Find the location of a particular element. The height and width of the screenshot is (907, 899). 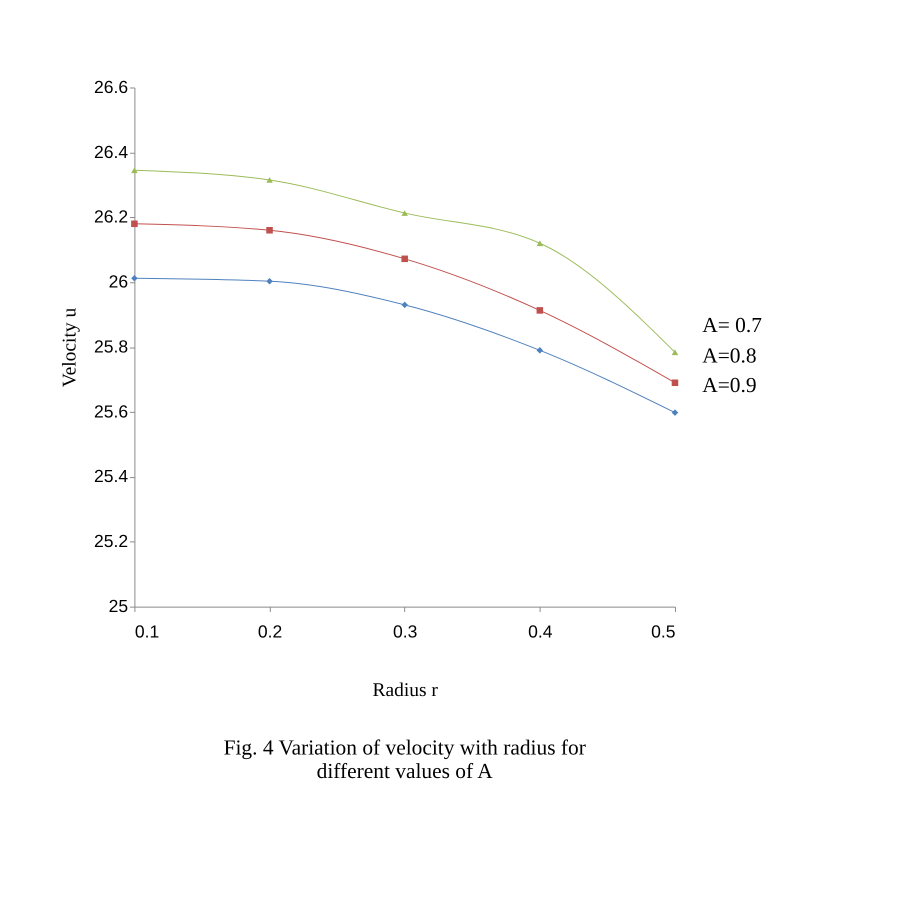

x-tick-label: 0.5 is located at coordinates (663, 631).